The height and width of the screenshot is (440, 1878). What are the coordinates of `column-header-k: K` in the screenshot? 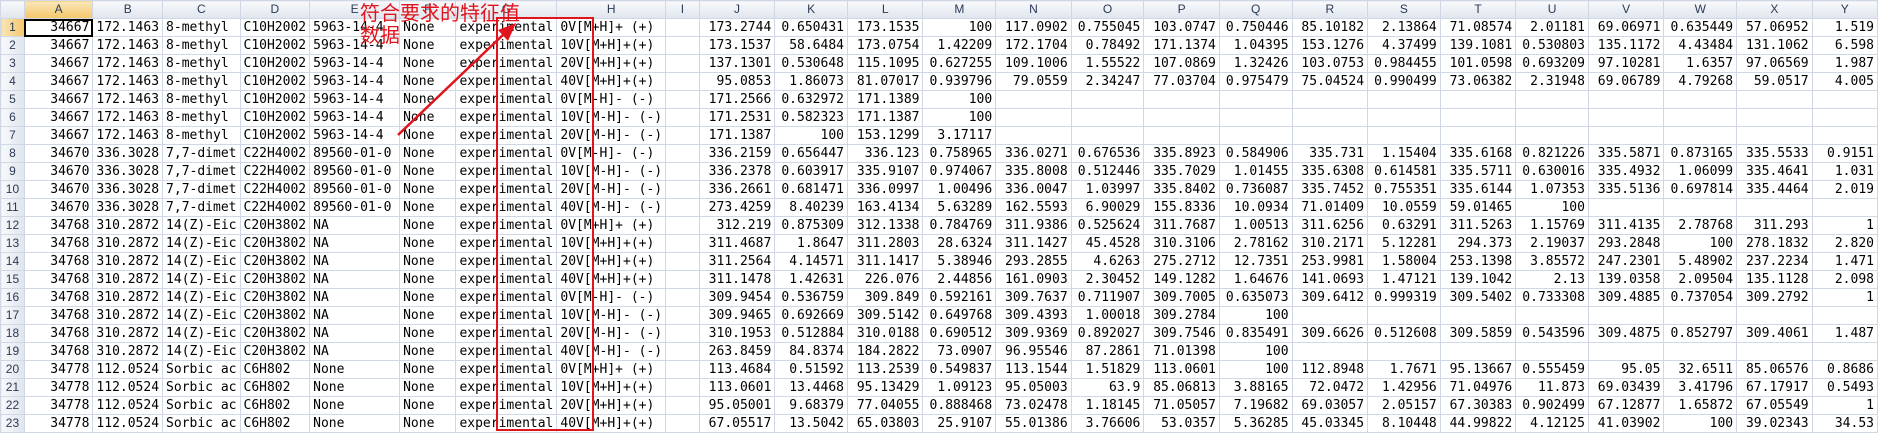 It's located at (811, 9).